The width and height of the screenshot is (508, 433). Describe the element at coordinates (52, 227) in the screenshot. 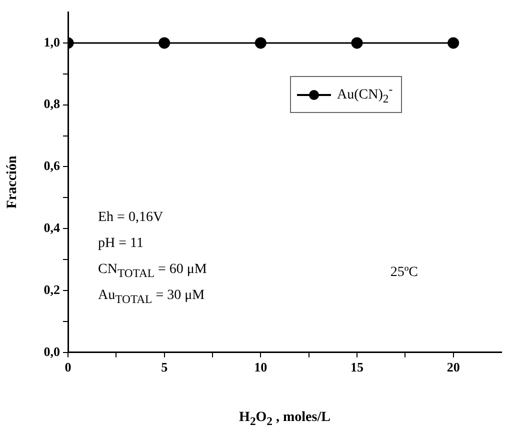

I see `y-tick-label: 0,4` at that location.